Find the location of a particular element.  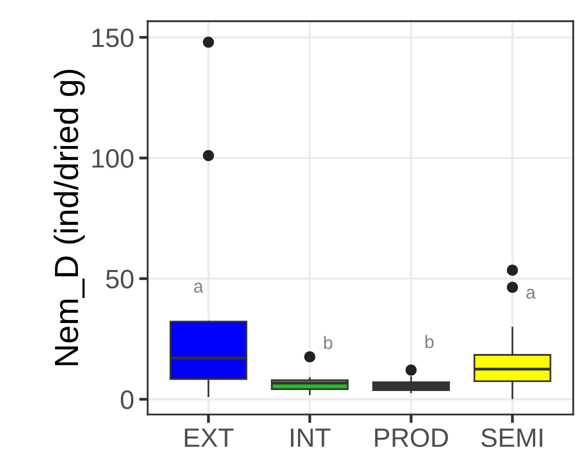

y-tick-label: 100 is located at coordinates (113, 158).